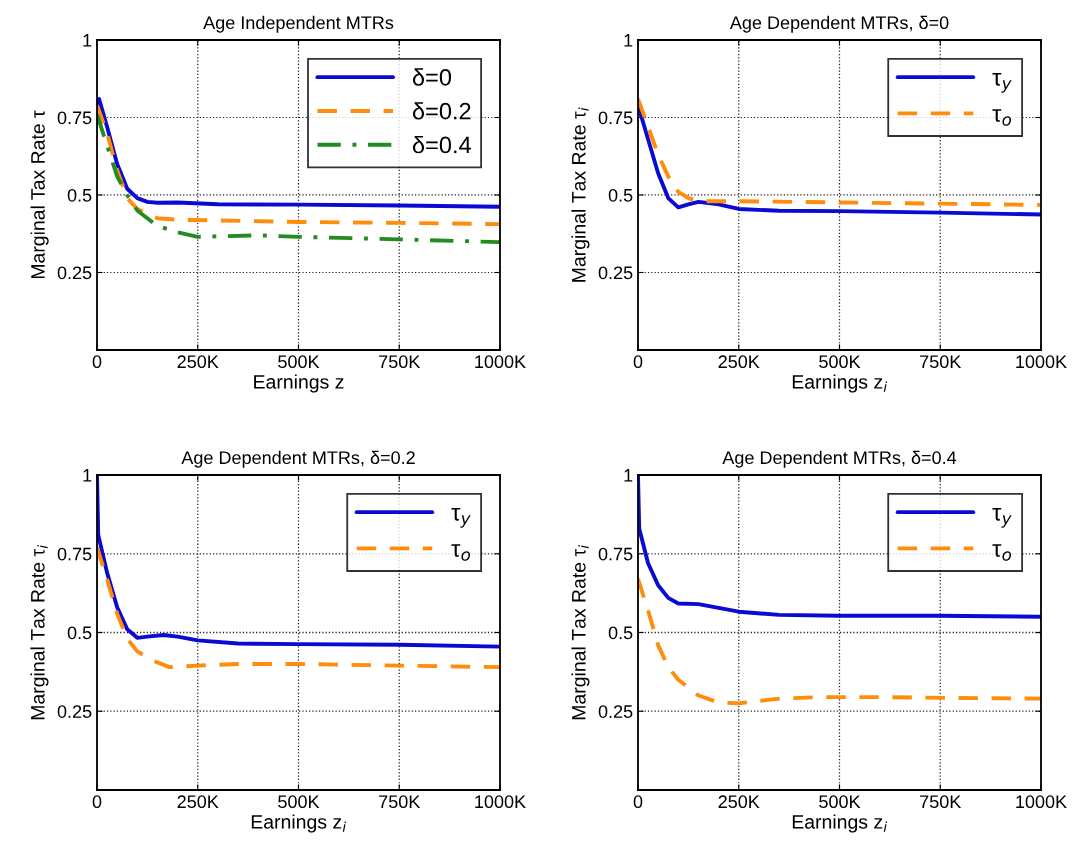 This screenshot has height=854, width=1078. Describe the element at coordinates (432, 77) in the screenshot. I see `legend-label: δ=0` at that location.